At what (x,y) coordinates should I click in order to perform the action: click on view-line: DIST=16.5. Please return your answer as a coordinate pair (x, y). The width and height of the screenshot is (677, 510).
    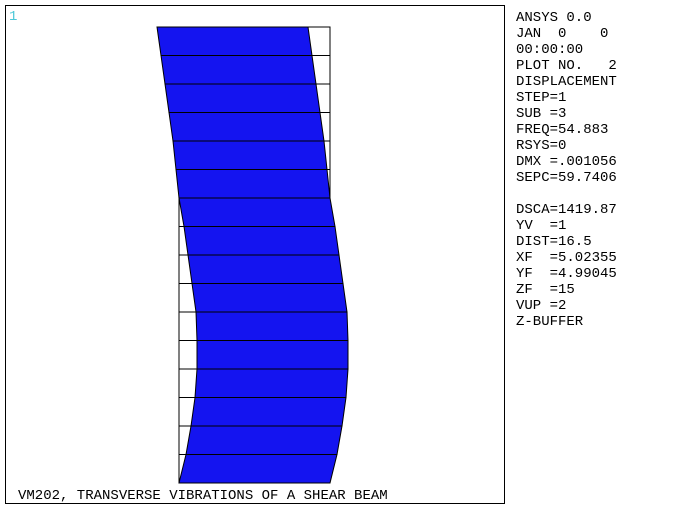
    Looking at the image, I should click on (554, 242).